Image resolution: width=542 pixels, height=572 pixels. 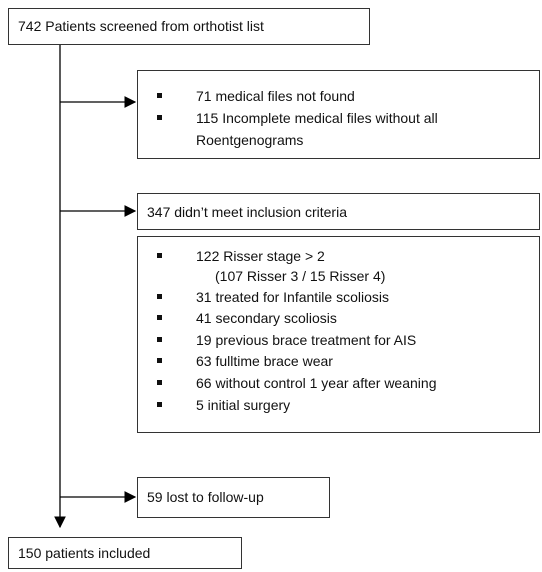 What do you see at coordinates (250, 140) in the screenshot?
I see `exclusion-item: Roentgenograms` at bounding box center [250, 140].